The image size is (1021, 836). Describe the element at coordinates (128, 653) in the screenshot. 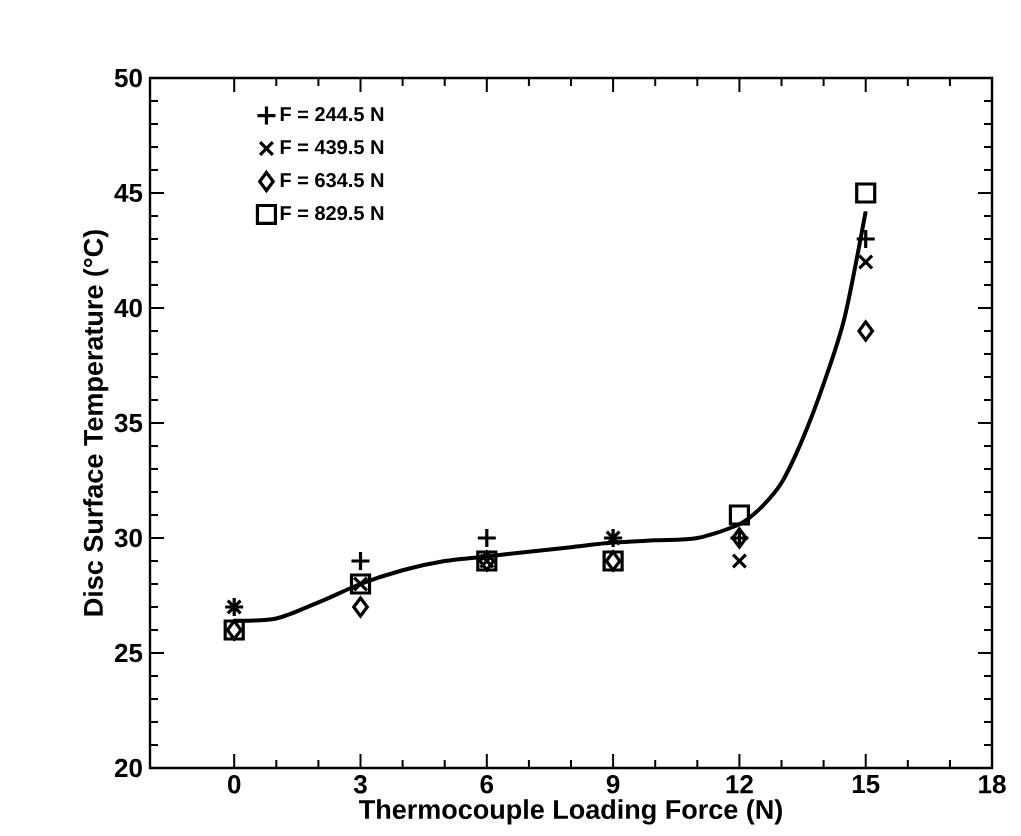

I see `y-tick-label: 25` at that location.